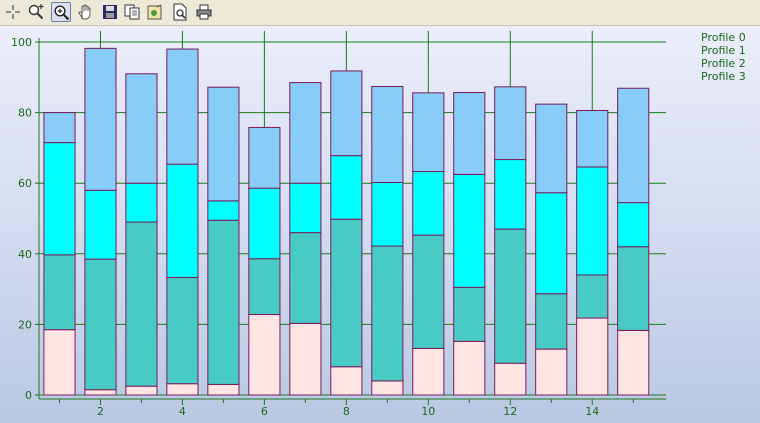 The image size is (760, 423). Describe the element at coordinates (25, 183) in the screenshot. I see `y-tick-label: 60` at that location.